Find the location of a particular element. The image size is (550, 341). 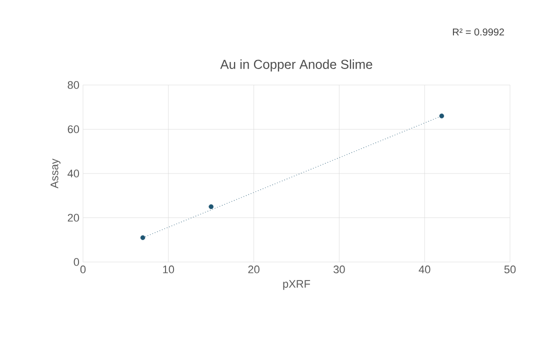

y-axis-title: Assay is located at coordinates (55, 173).